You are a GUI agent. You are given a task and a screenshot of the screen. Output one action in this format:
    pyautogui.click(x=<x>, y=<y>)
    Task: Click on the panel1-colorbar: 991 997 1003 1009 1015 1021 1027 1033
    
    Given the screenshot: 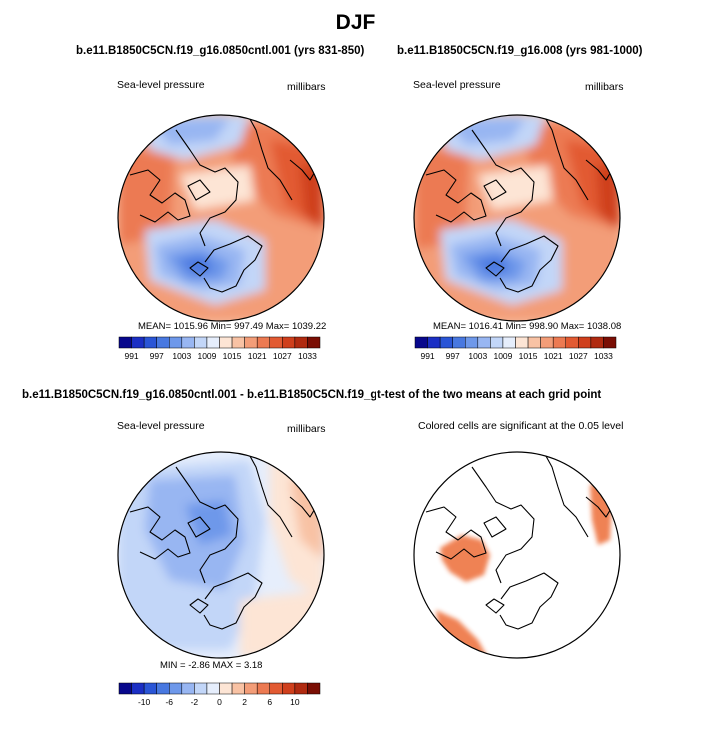 What is the action you would take?
    pyautogui.click(x=219, y=348)
    